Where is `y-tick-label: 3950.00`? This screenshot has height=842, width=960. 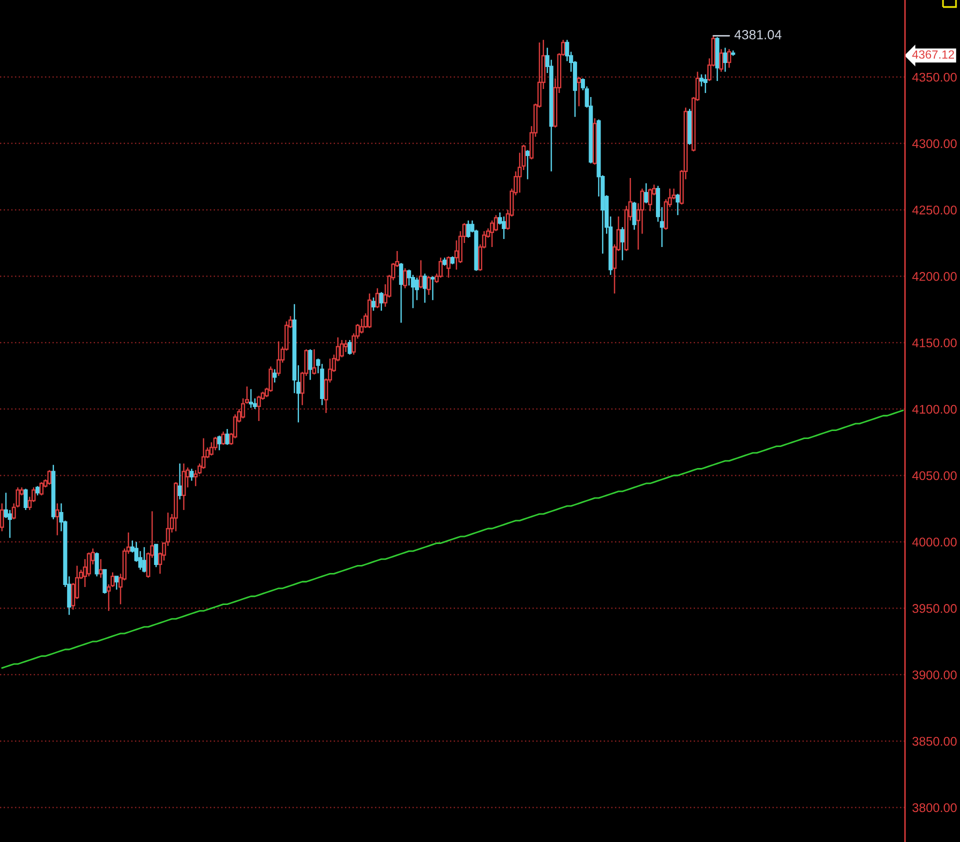 y-tick-label: 3950.00 is located at coordinates (934, 608).